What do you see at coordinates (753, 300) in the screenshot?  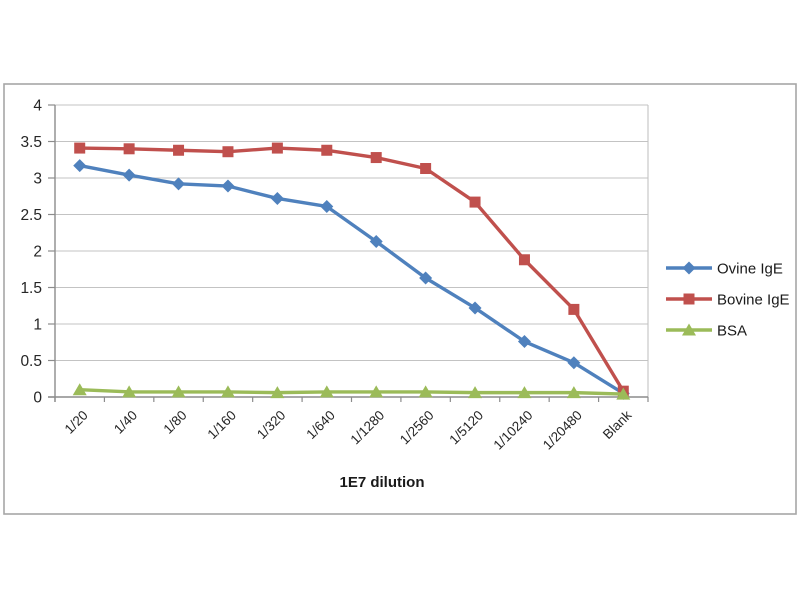 I see `legend-label: Bovine IgE` at bounding box center [753, 300].